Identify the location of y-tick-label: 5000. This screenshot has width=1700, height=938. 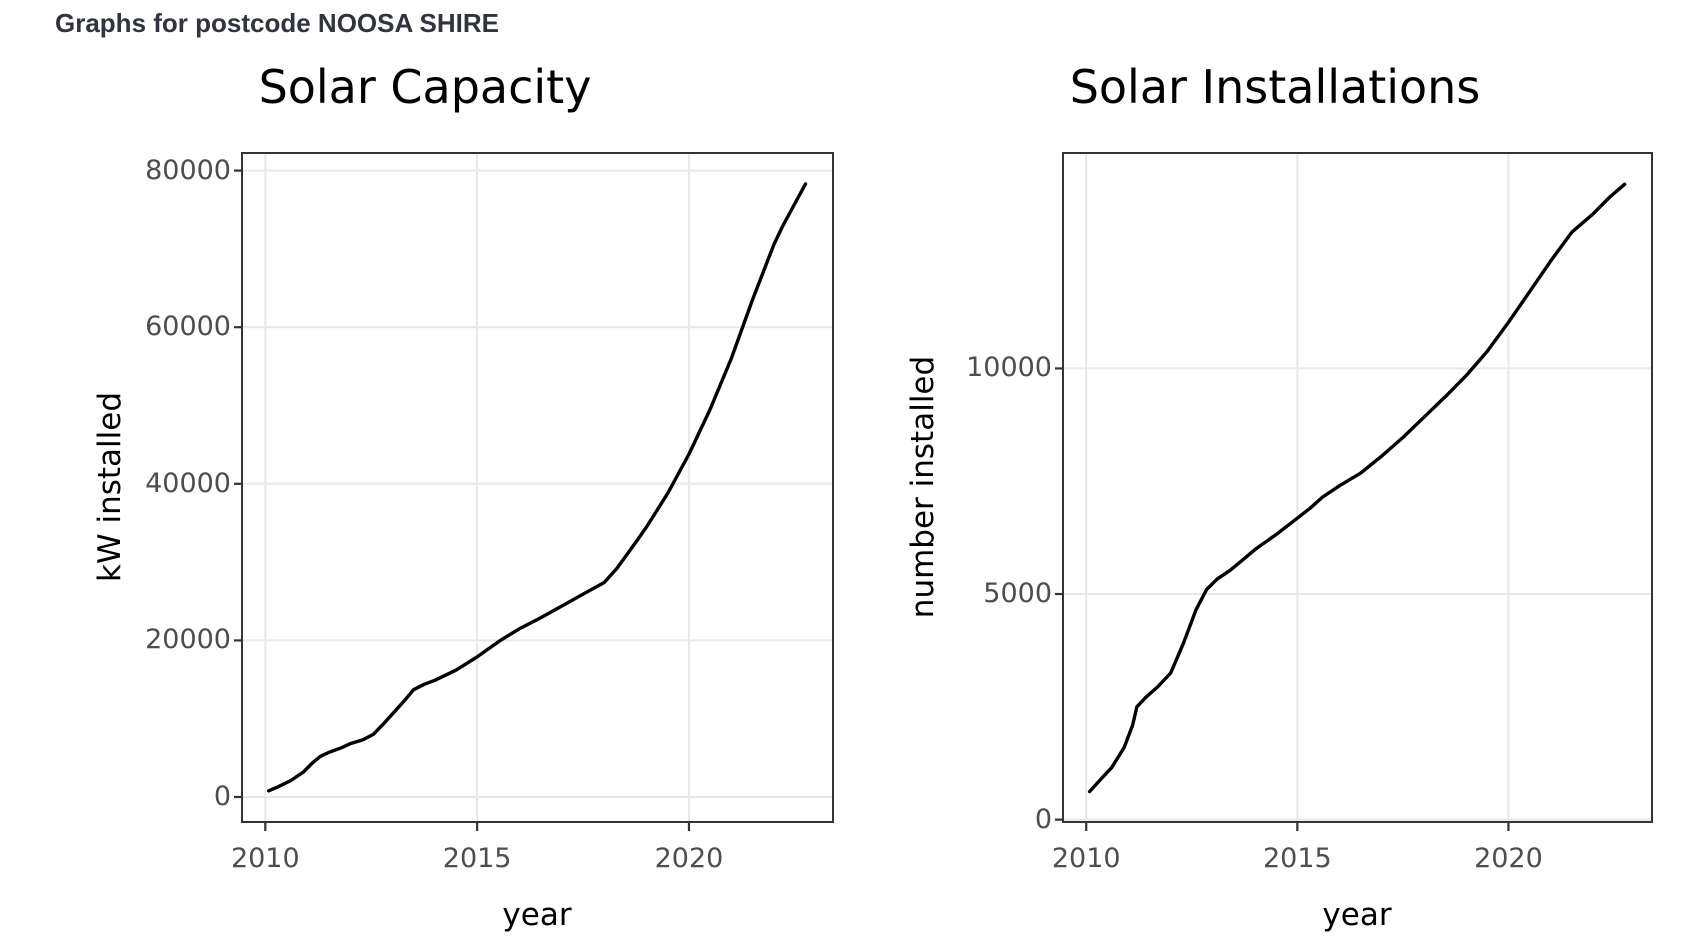
(1017, 594).